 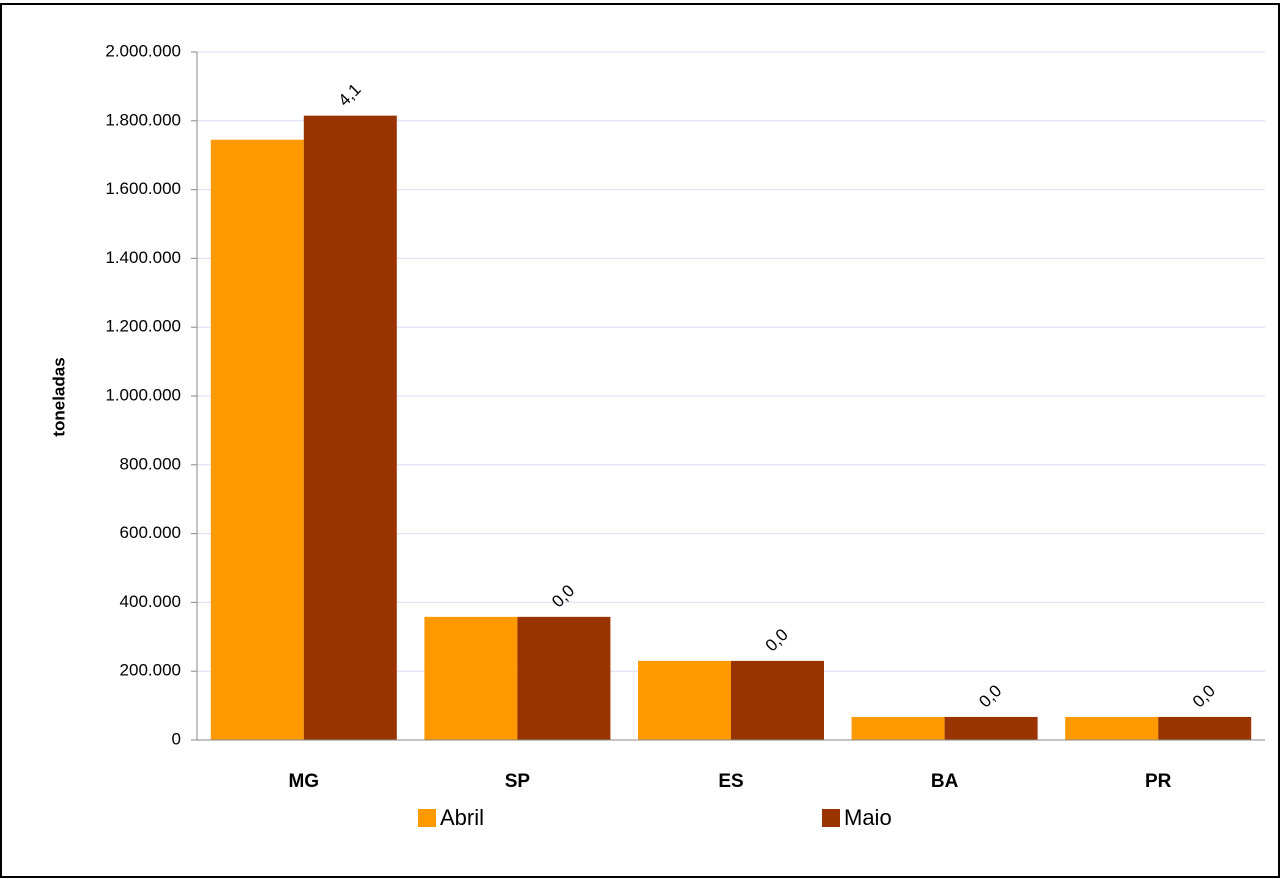 I want to click on x-tick-label: MG, so click(x=303, y=781).